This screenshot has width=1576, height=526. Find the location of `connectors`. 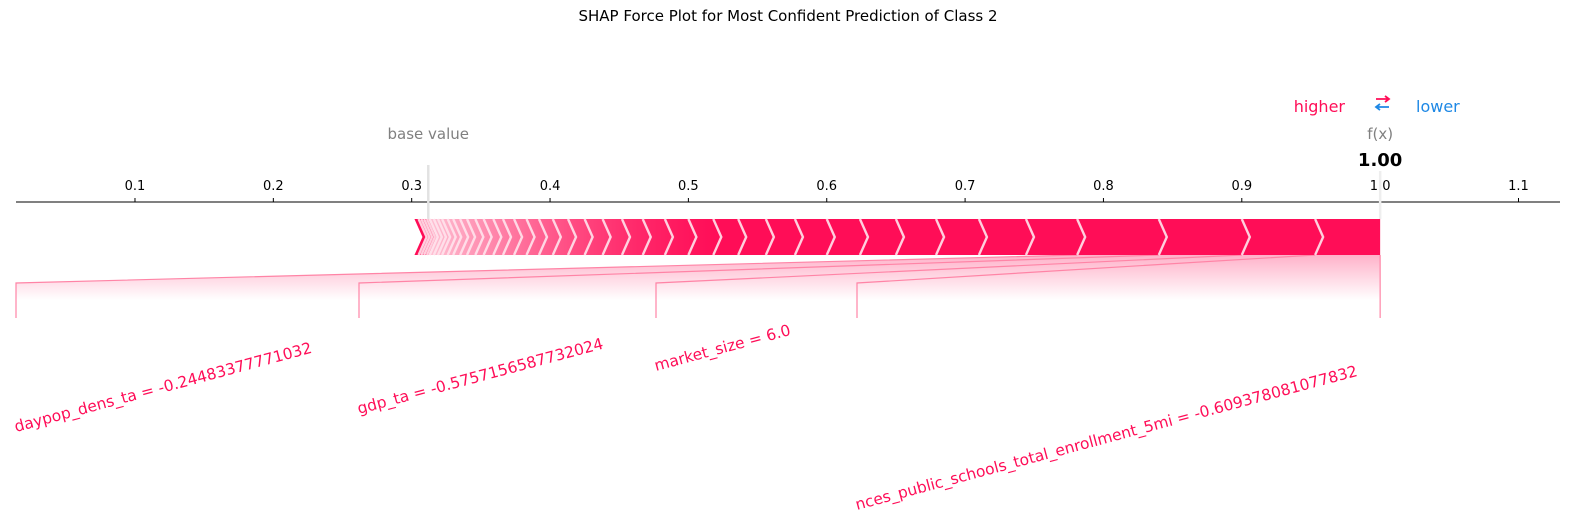

connectors is located at coordinates (698, 286).